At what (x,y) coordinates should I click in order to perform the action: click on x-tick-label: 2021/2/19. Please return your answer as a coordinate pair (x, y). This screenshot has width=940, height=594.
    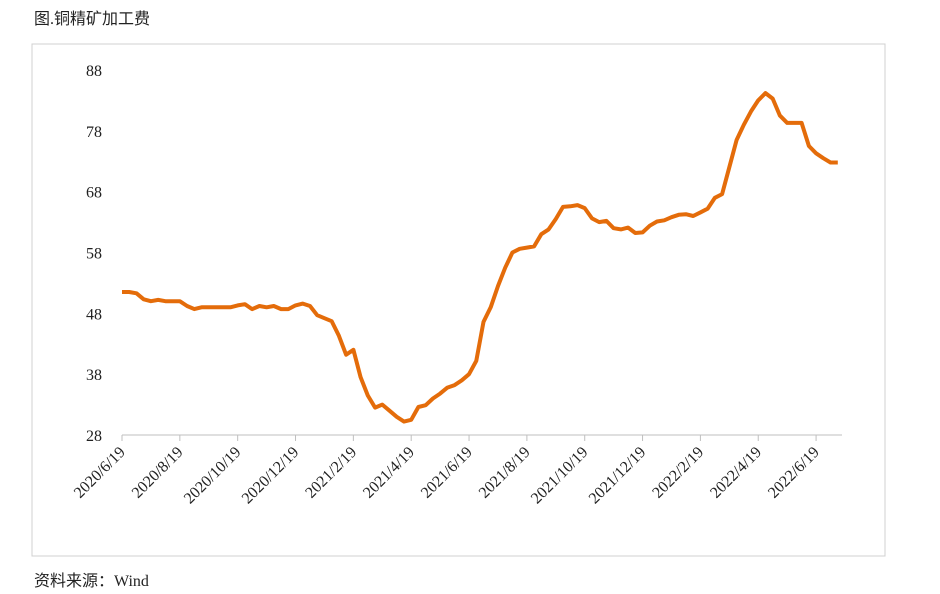
    Looking at the image, I should click on (331, 473).